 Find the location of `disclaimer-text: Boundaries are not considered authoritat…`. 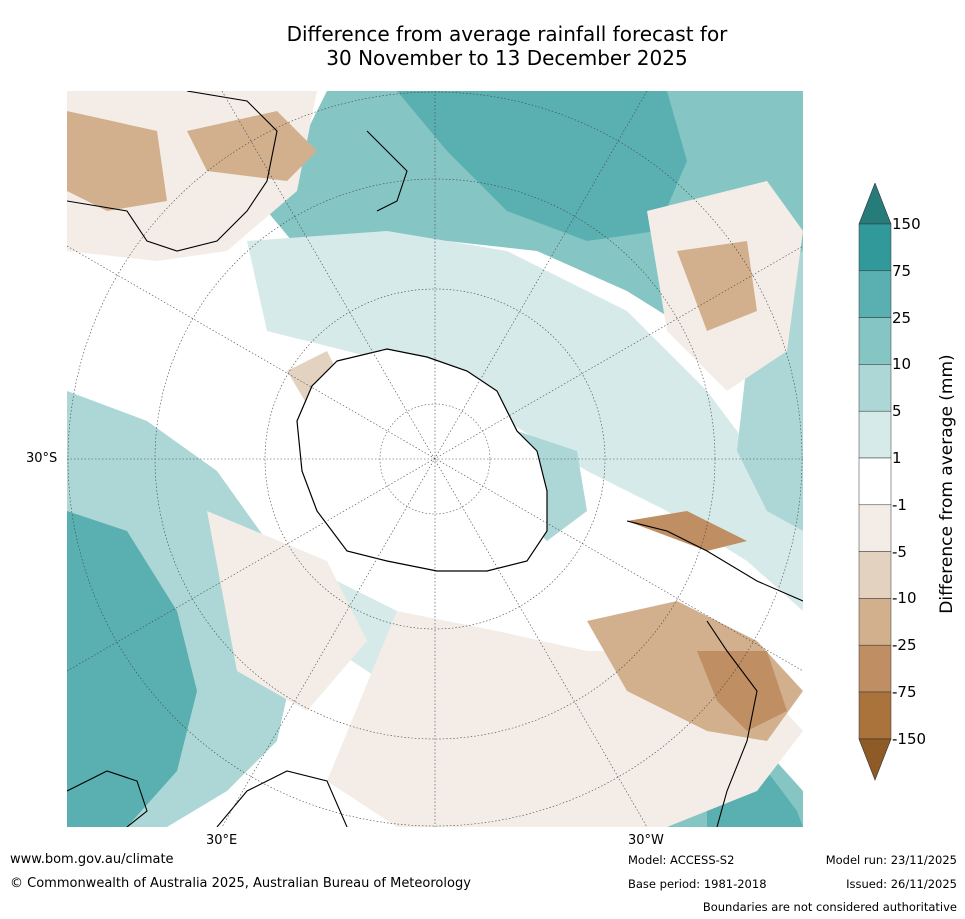

disclaimer-text: Boundaries are not considered authoritat… is located at coordinates (829, 907).